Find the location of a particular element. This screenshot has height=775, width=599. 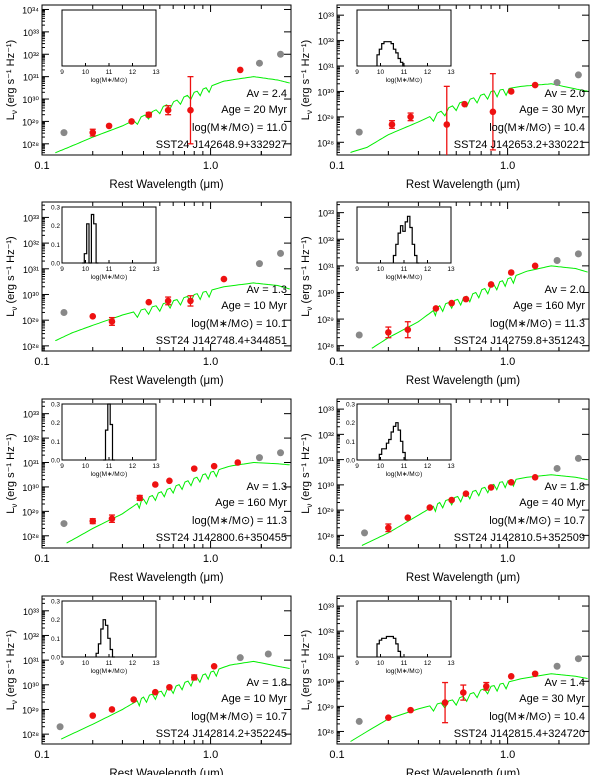

age-label: Age = 10 Myr is located at coordinates (254, 306).